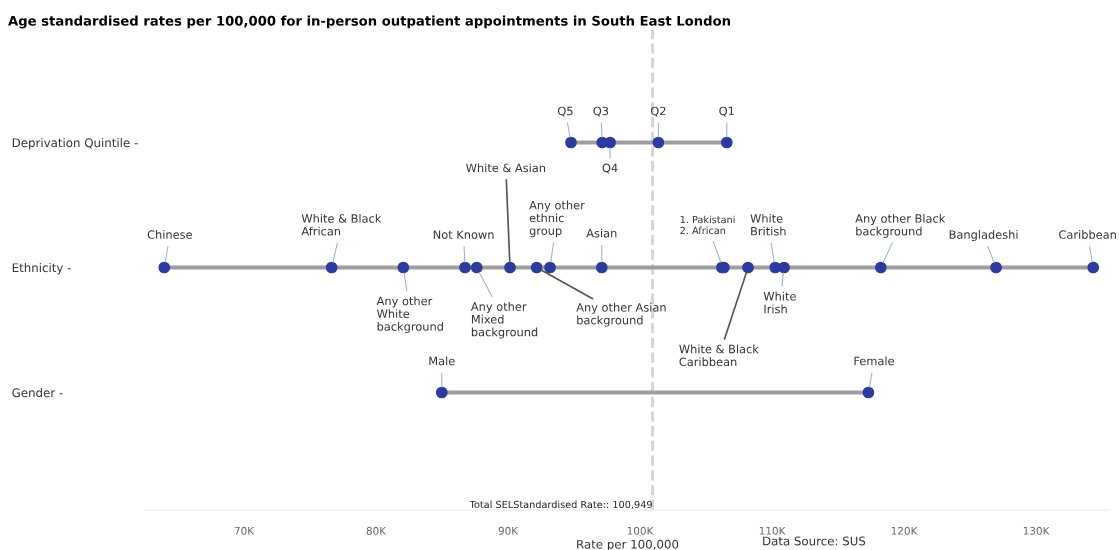 The height and width of the screenshot is (550, 1119). I want to click on annotation: Caribbean, so click(1087, 234).